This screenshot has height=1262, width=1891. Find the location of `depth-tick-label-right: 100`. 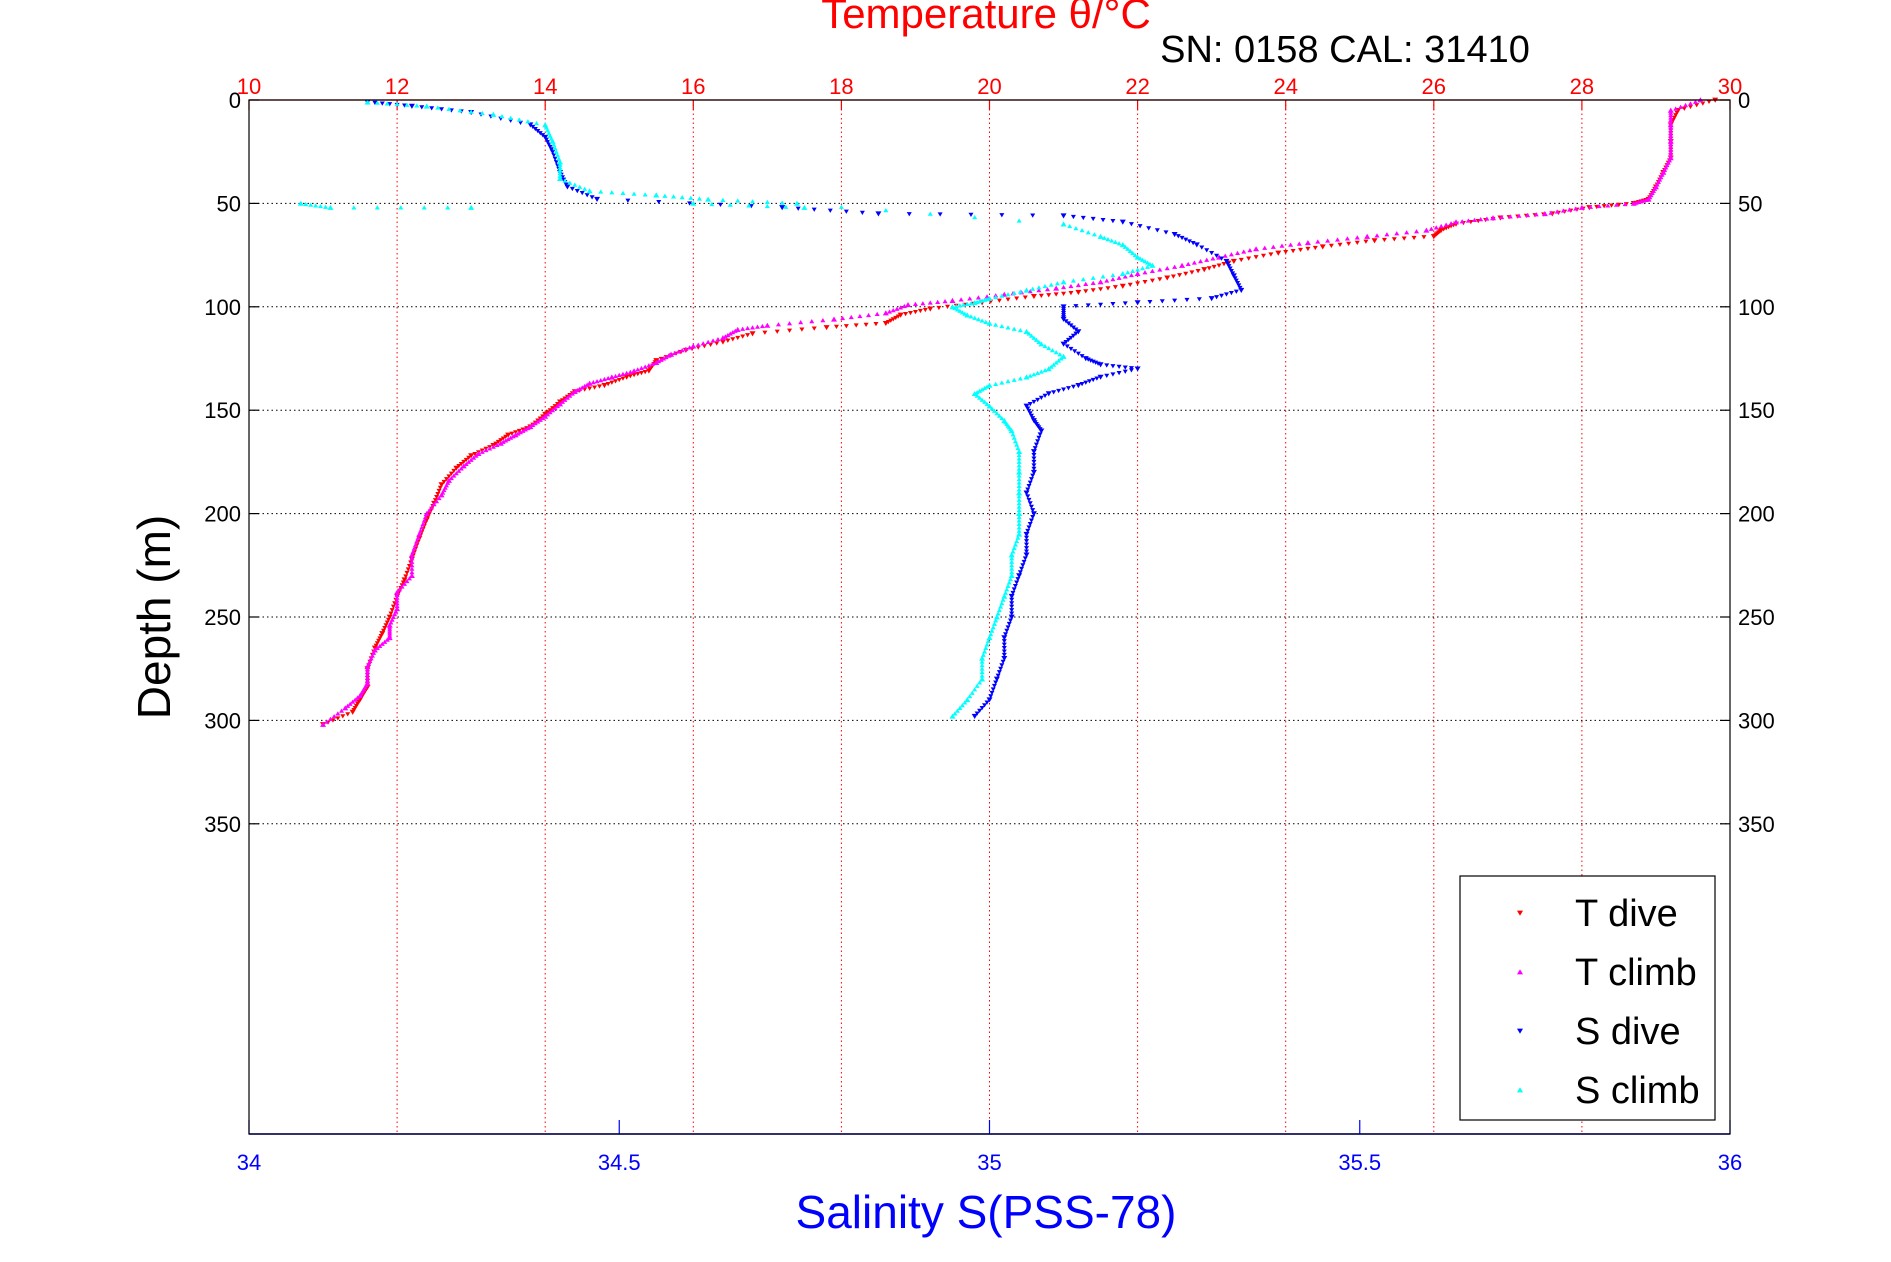

depth-tick-label-right: 100 is located at coordinates (1756, 307).